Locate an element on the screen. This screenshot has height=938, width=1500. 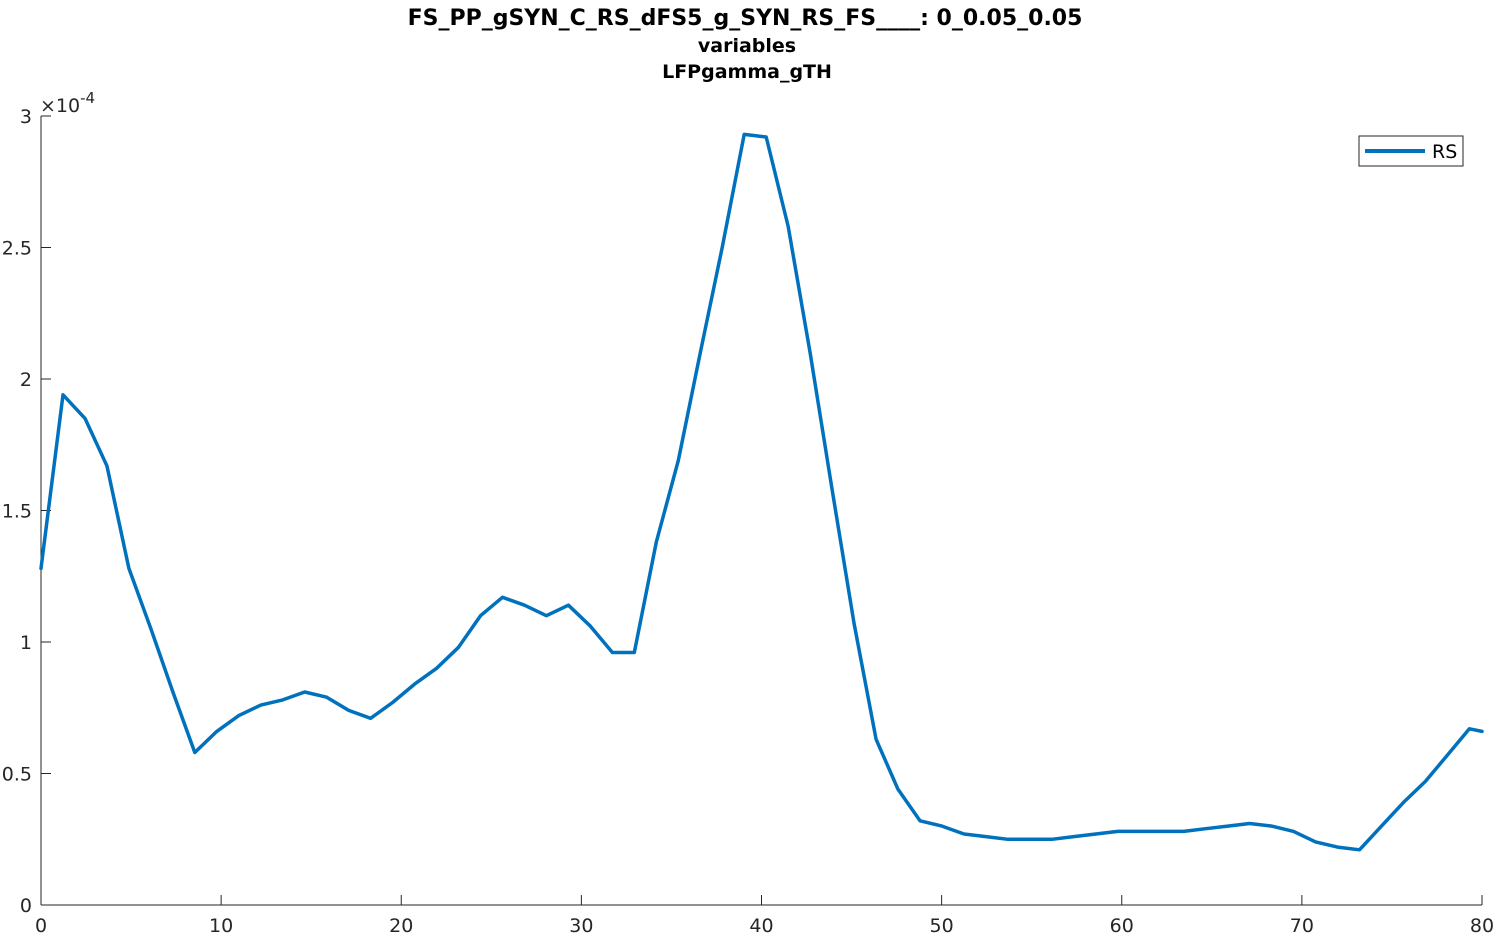
x-tick-label: 20 is located at coordinates (401, 926).